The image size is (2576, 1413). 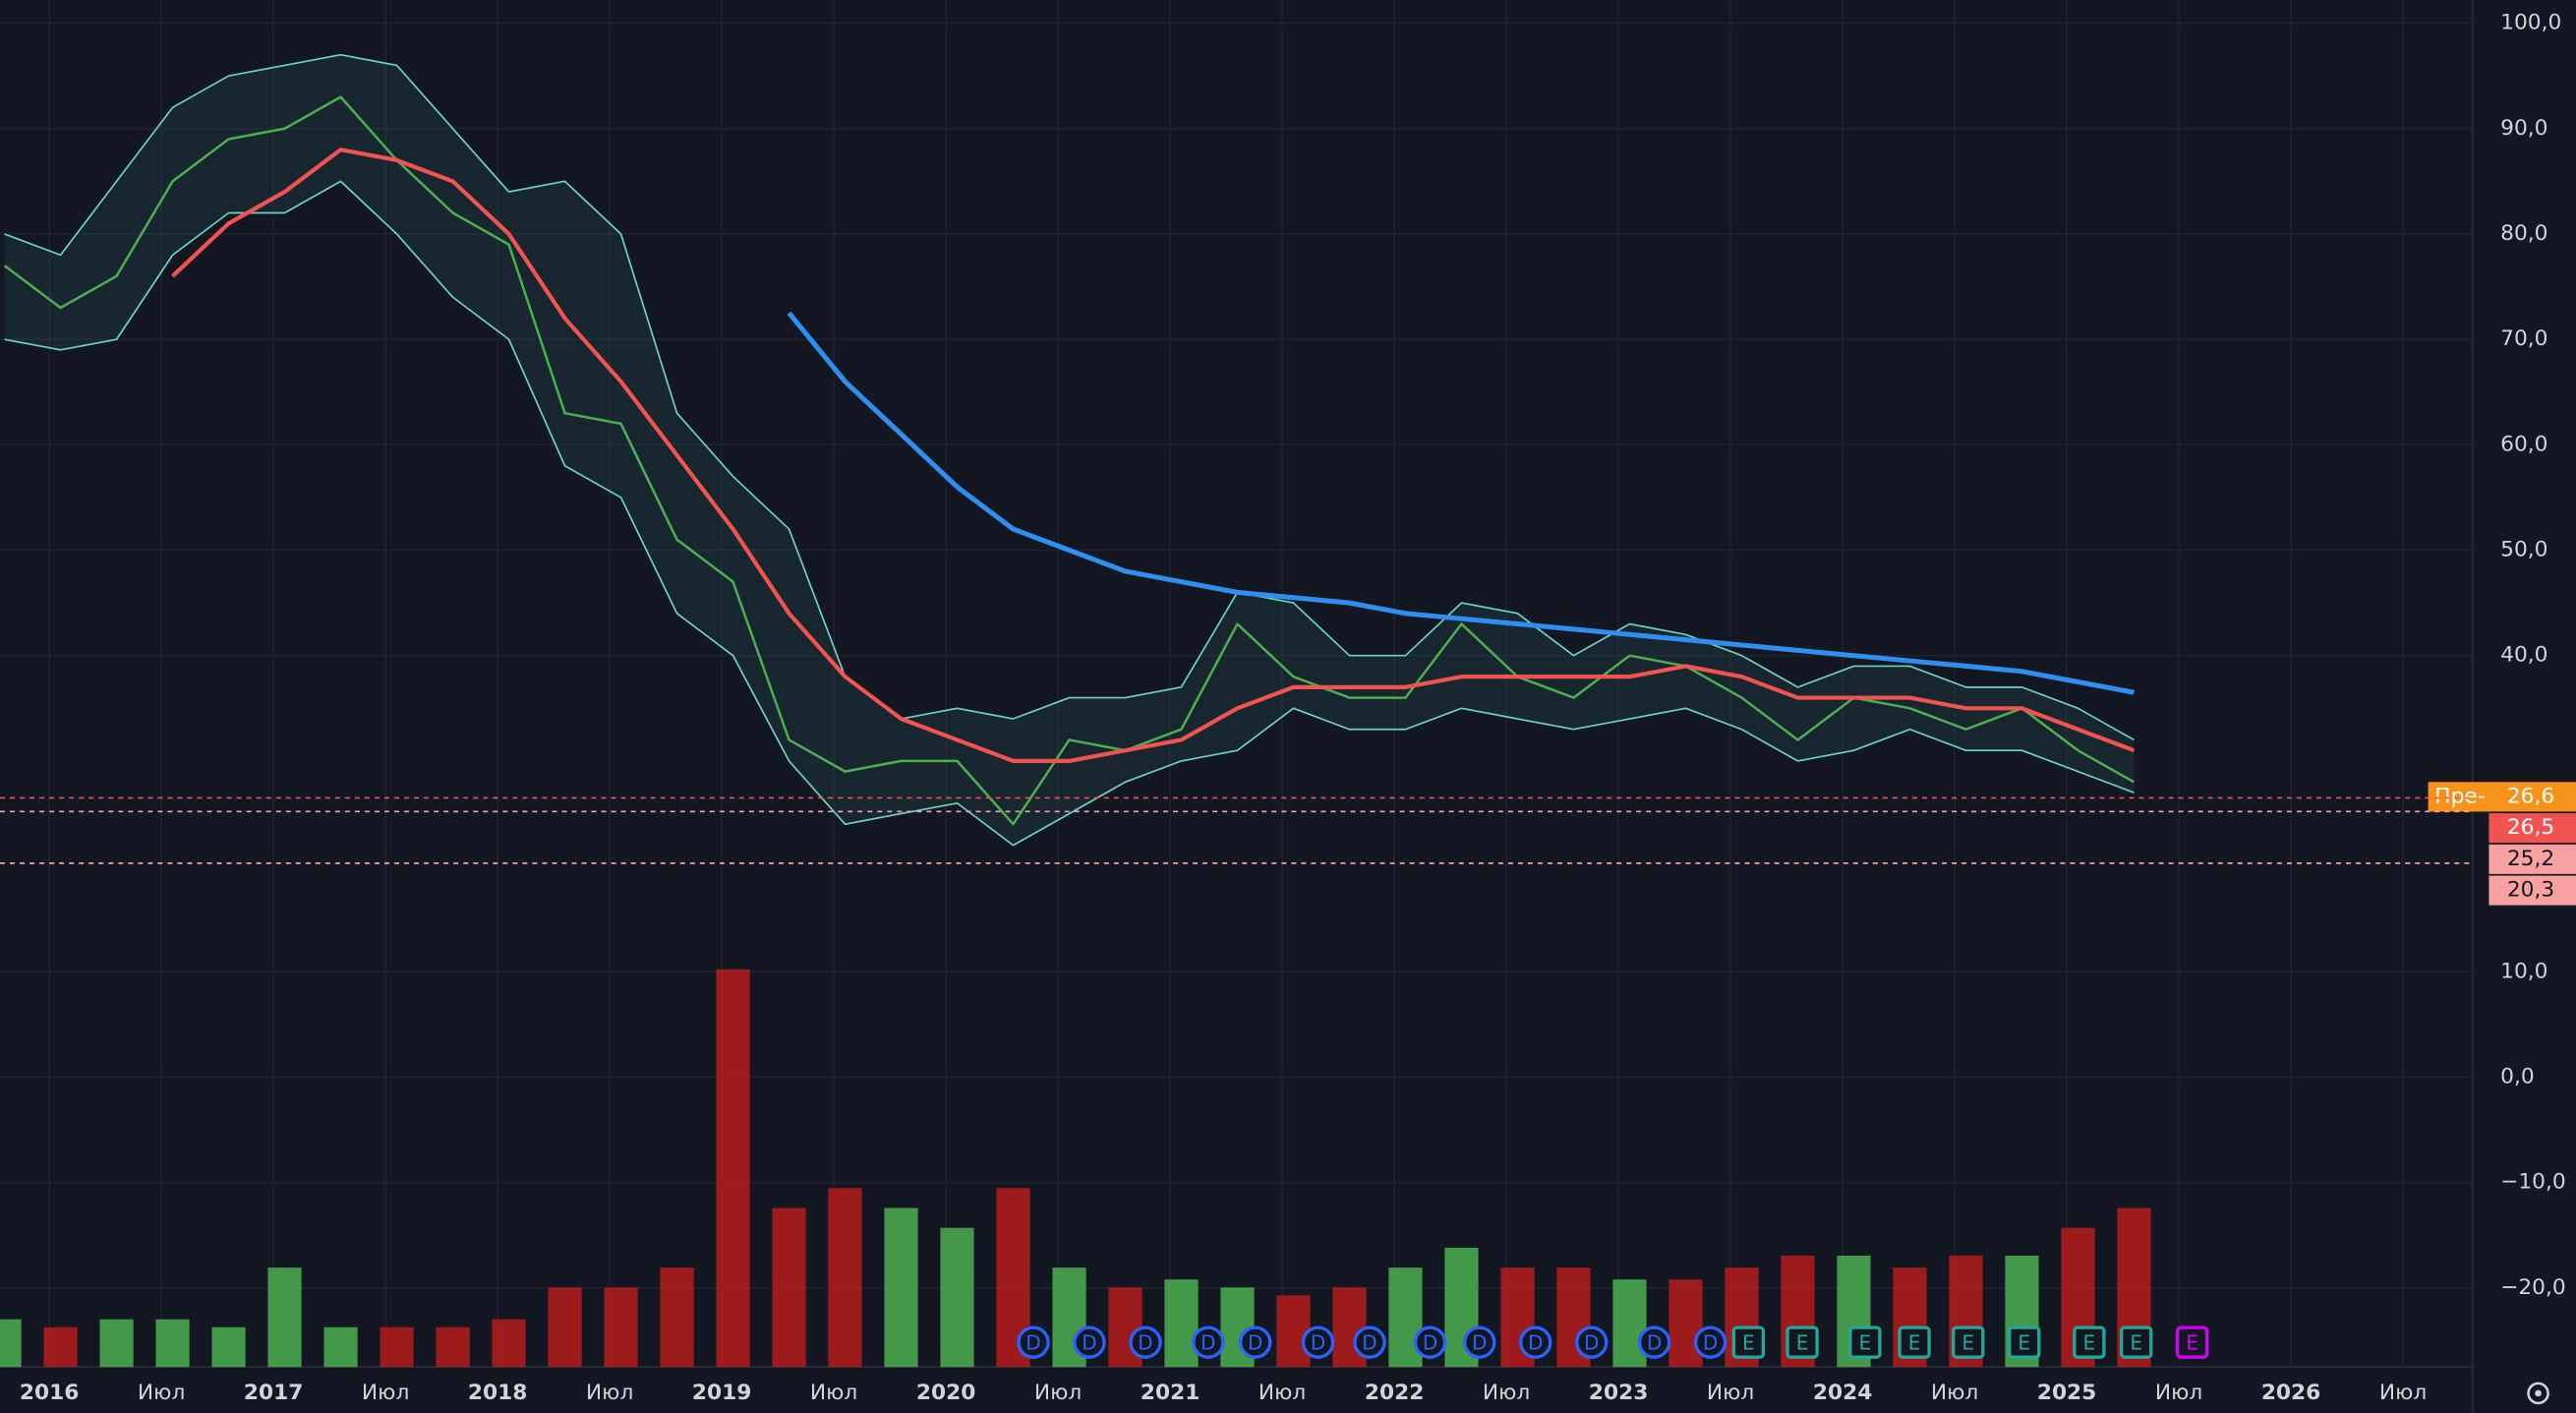 I want to click on x-tick-label: 2025, so click(x=2066, y=1393).